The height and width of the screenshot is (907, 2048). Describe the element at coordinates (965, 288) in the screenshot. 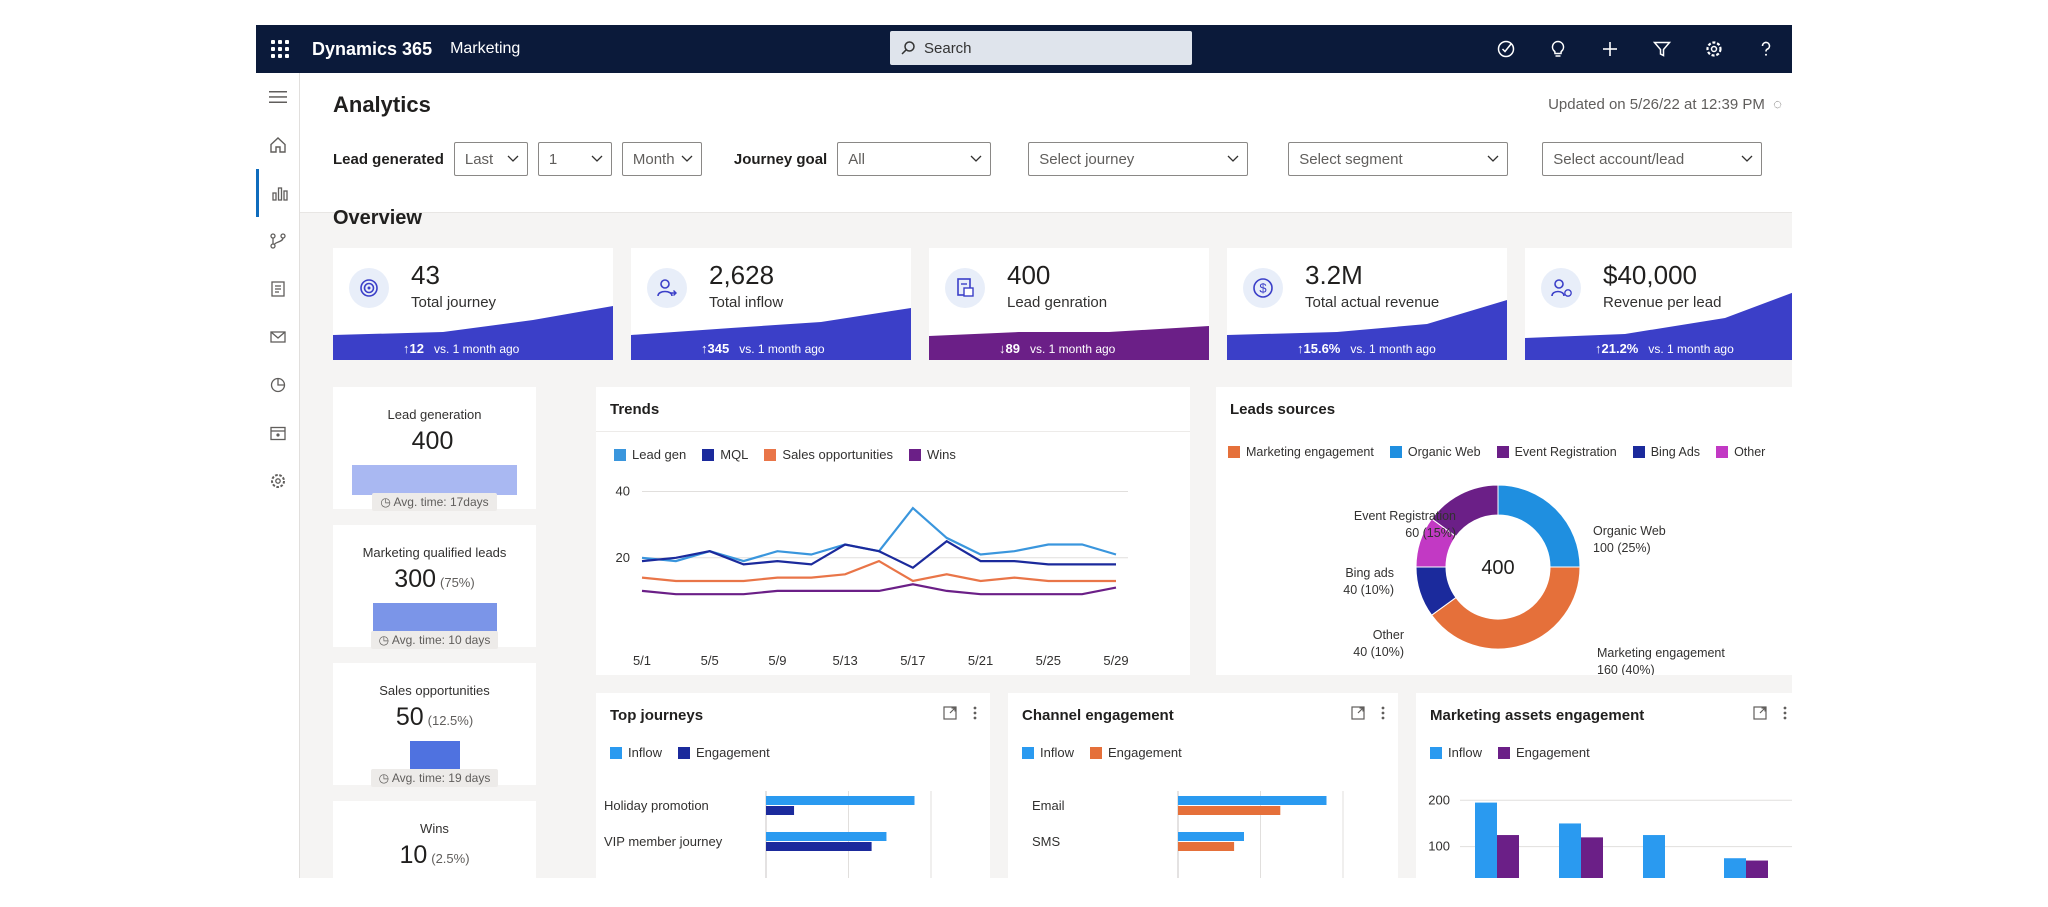

I see `lead-document-icon` at that location.